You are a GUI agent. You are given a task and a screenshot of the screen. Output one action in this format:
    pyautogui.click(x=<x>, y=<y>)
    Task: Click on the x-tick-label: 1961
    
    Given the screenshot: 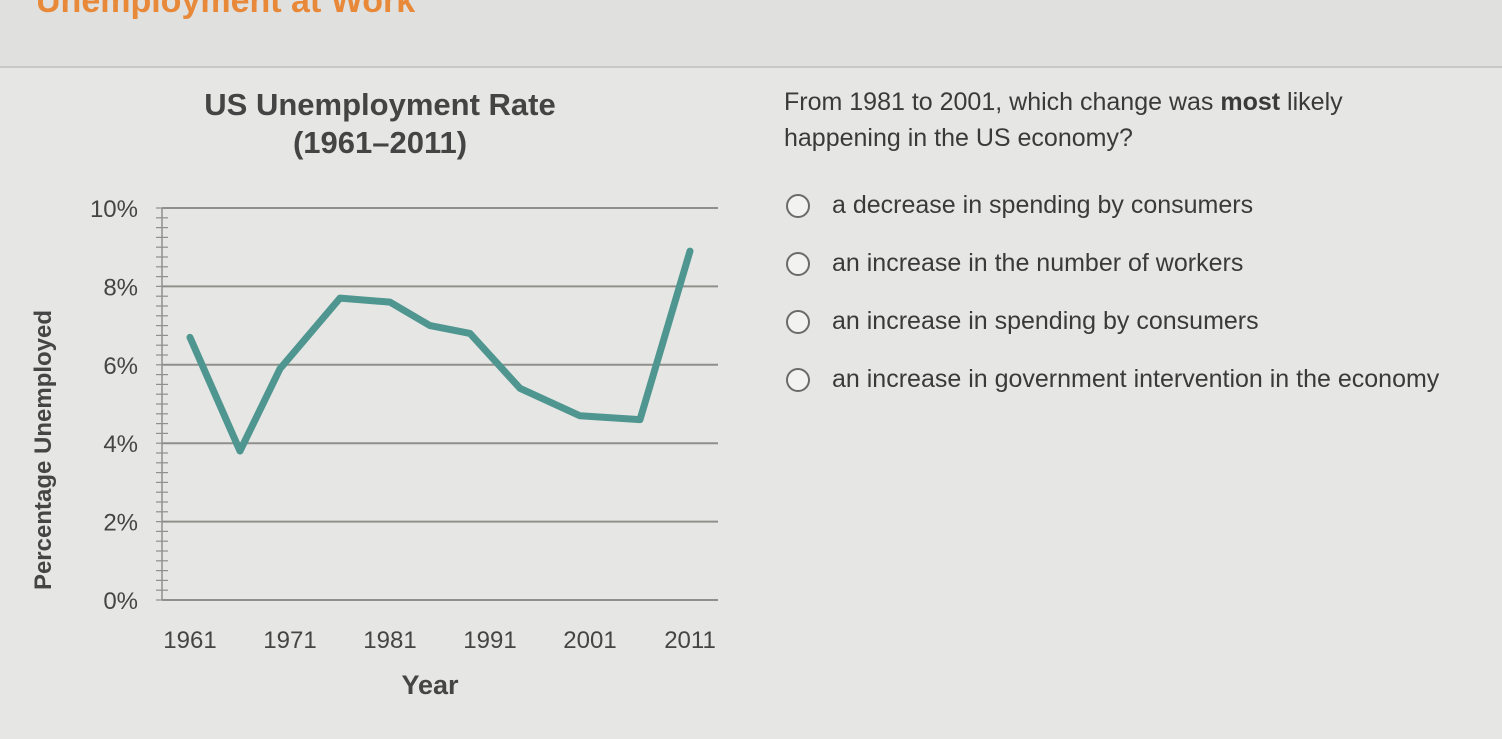 What is the action you would take?
    pyautogui.click(x=189, y=640)
    